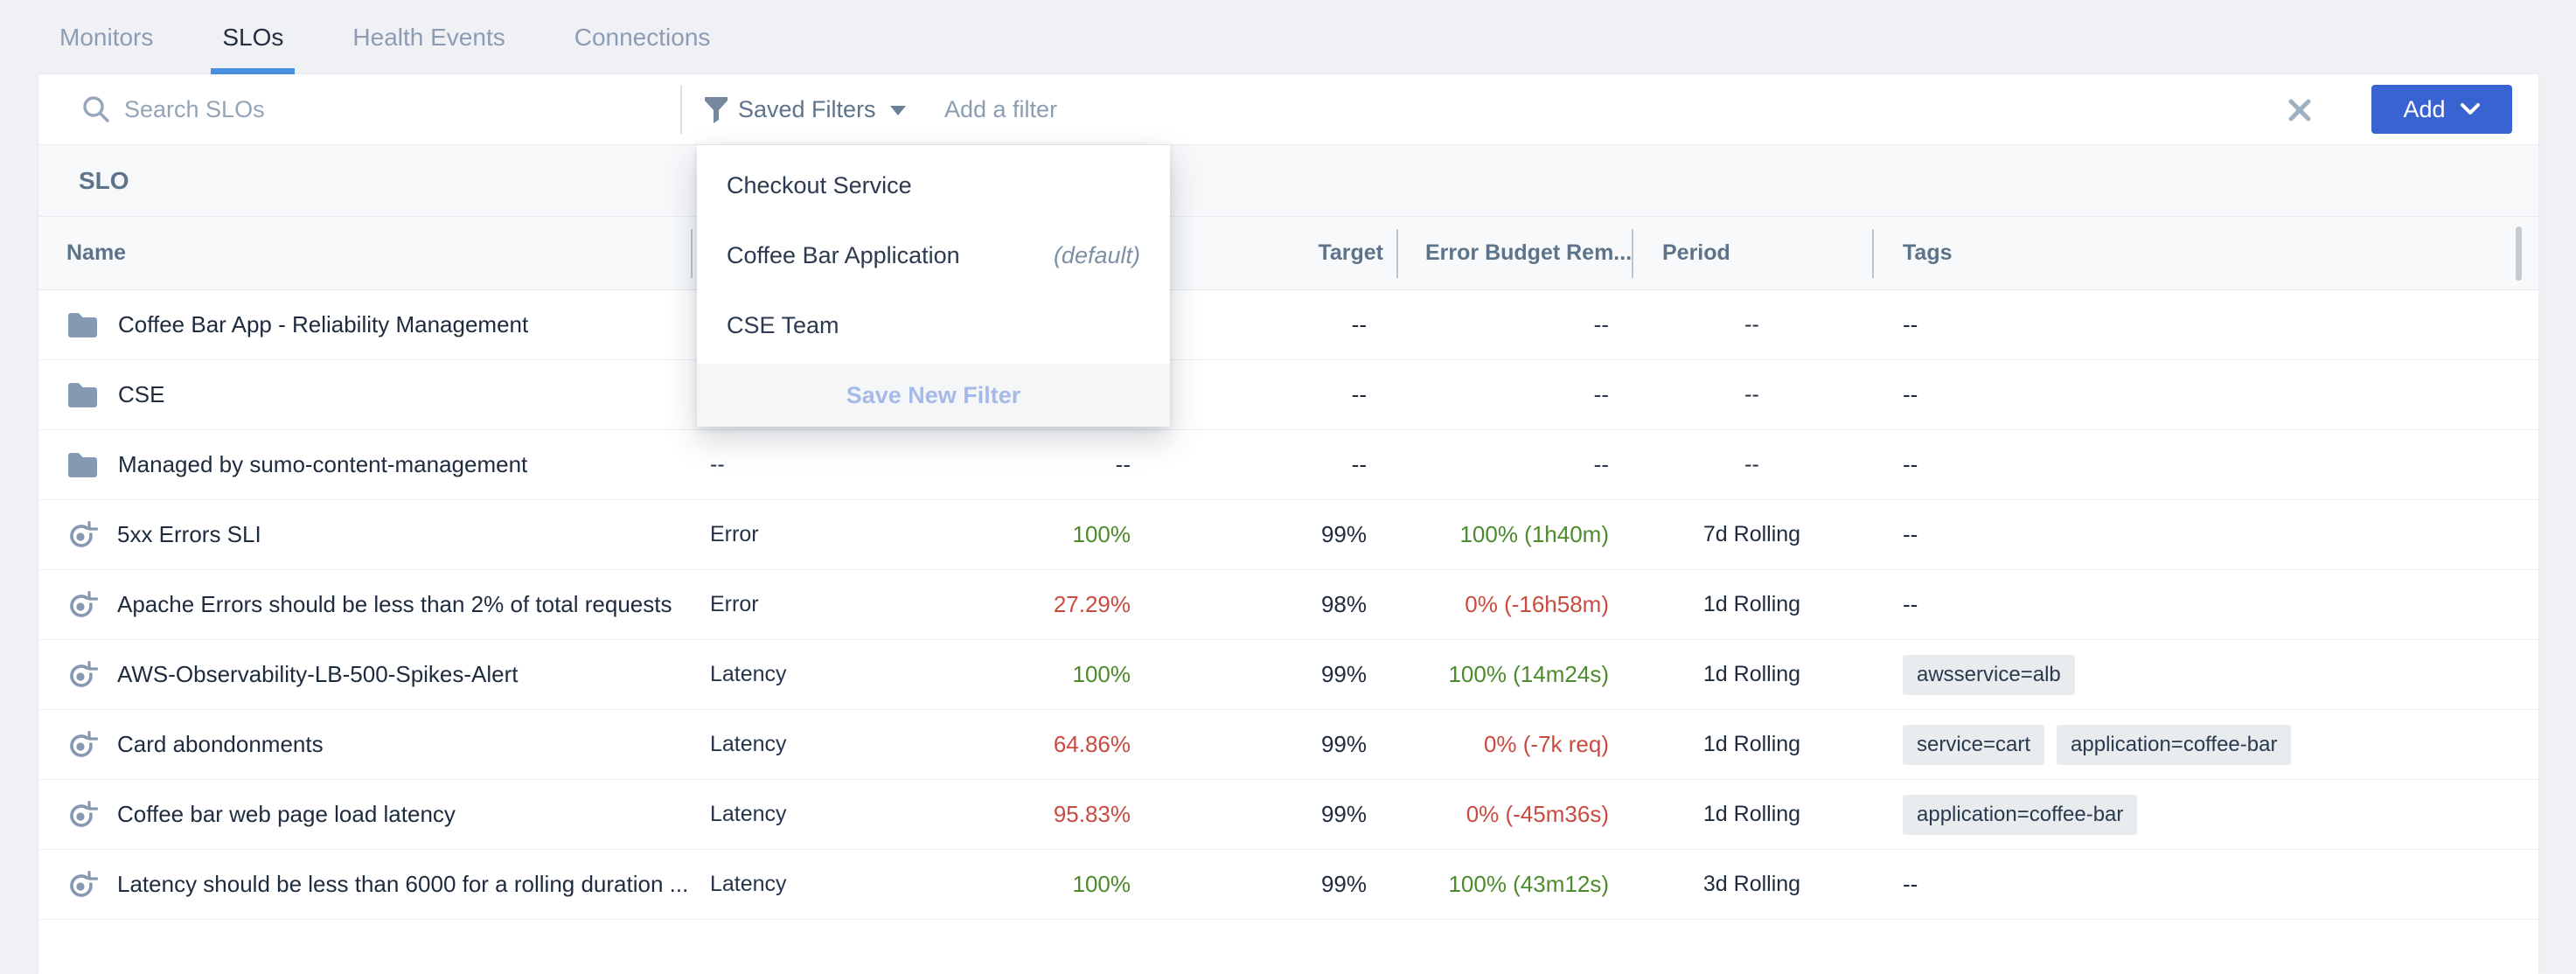 This screenshot has height=974, width=2576. What do you see at coordinates (681, 109) in the screenshot?
I see `filter-bar-divider` at bounding box center [681, 109].